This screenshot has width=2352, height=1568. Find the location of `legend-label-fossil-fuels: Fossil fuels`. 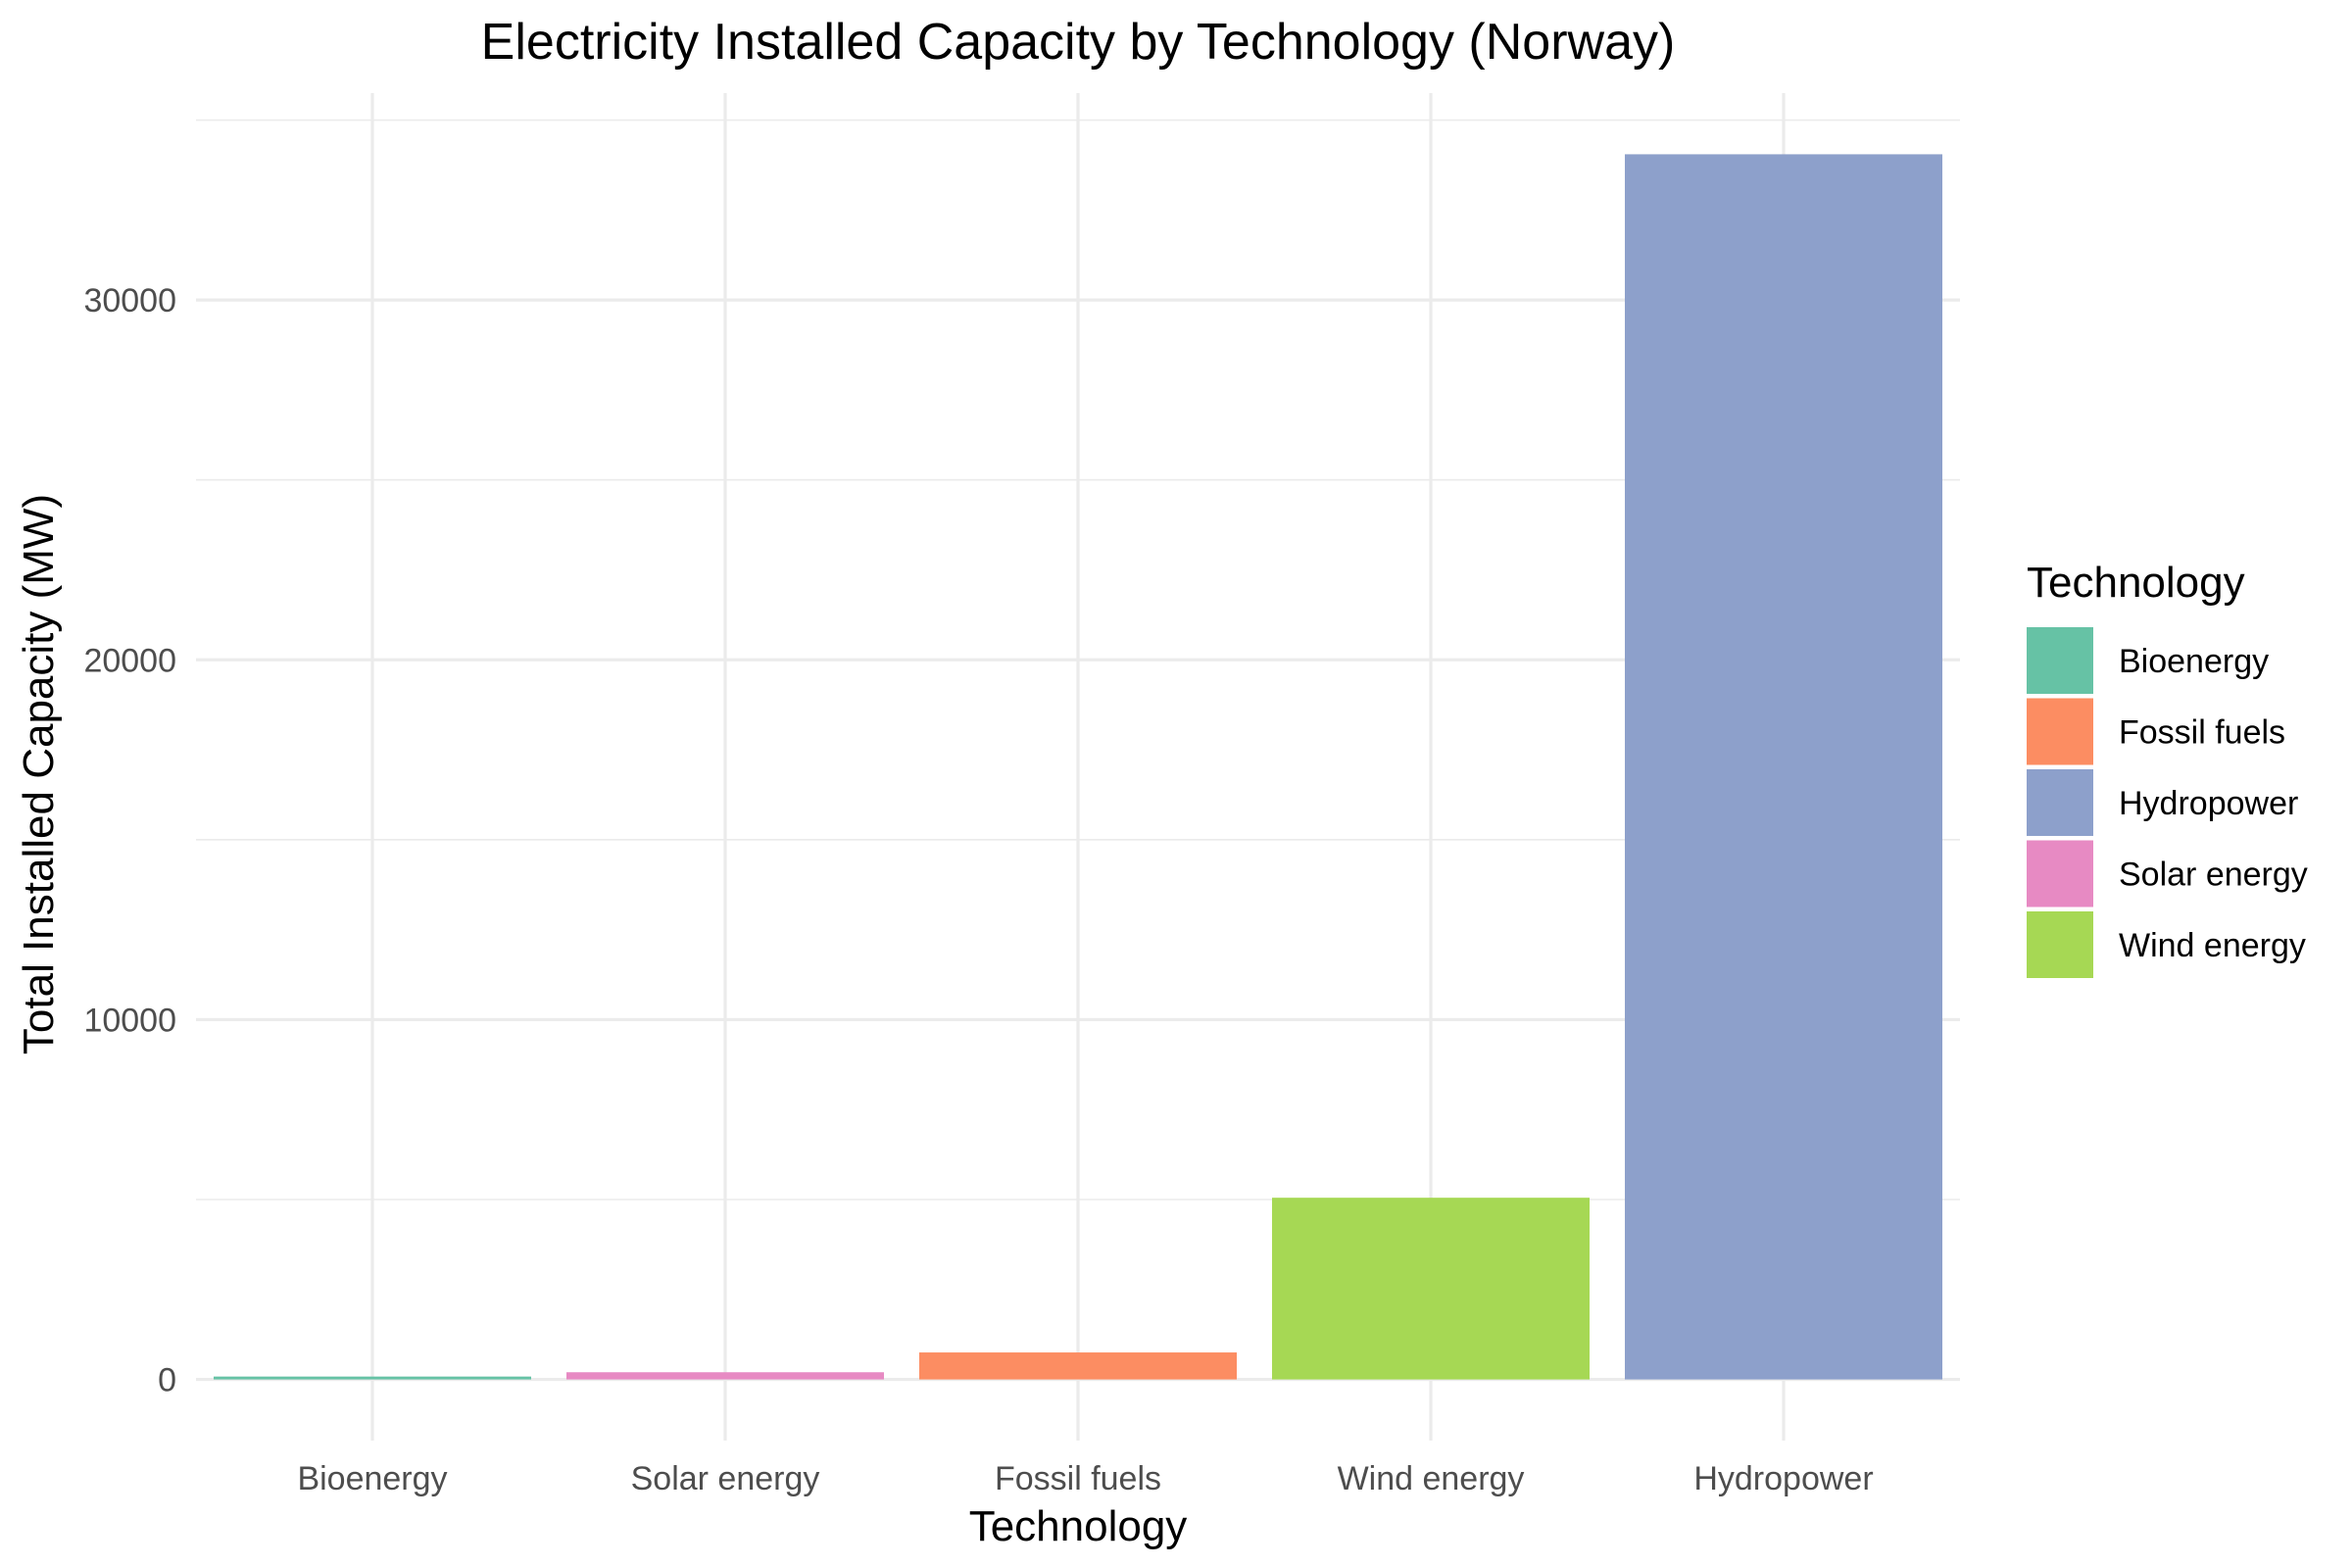

legend-label-fossil-fuels: Fossil fuels is located at coordinates (2202, 733).